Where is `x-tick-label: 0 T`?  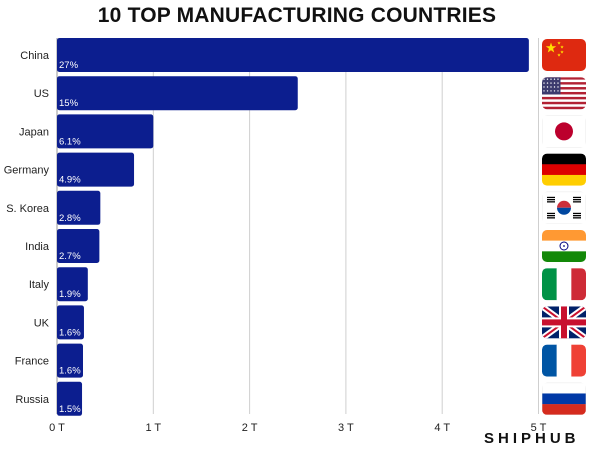
x-tick-label: 0 T is located at coordinates (57, 428).